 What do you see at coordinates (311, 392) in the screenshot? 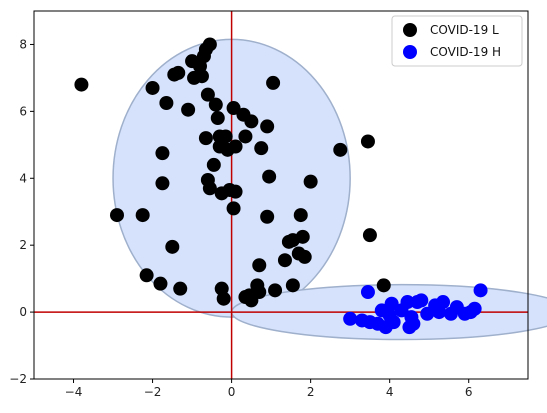
I see `x-tick-label: 2` at bounding box center [311, 392].